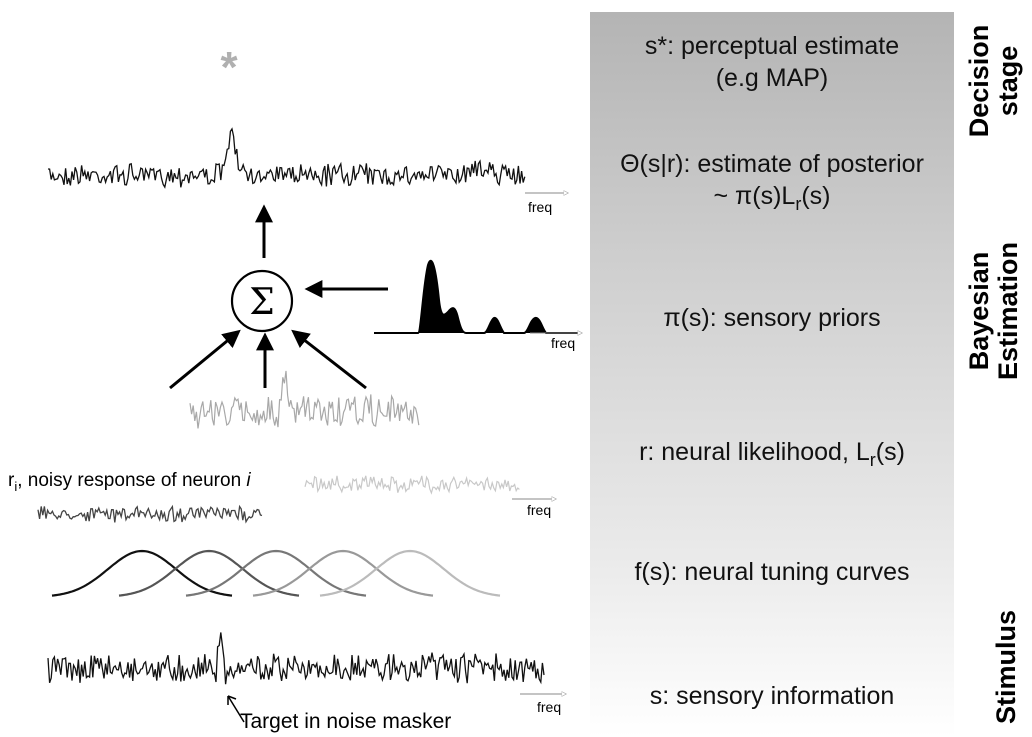 Image resolution: width=1032 pixels, height=737 pixels. Describe the element at coordinates (816, 196) in the screenshot. I see `posterior-post: (s)` at that location.